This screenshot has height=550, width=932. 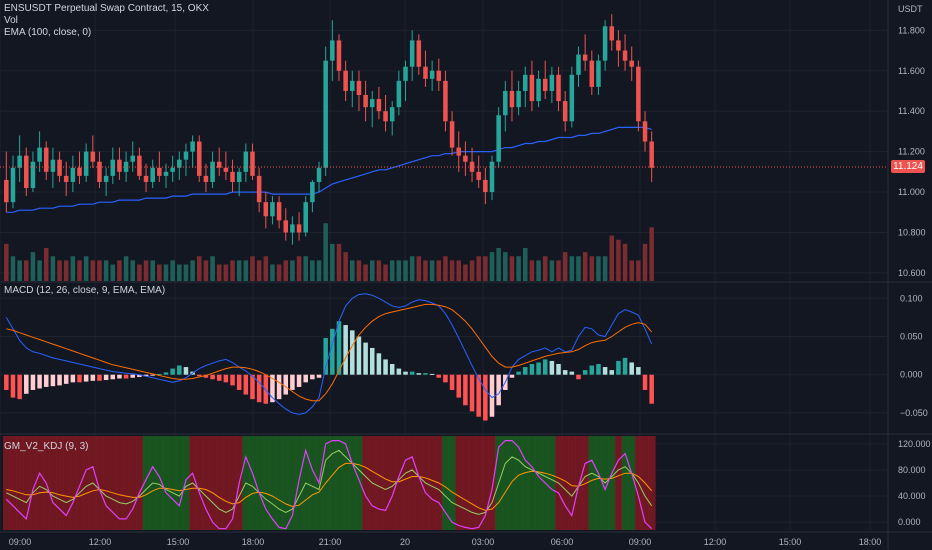 I want to click on current-price-badge: 11.124, so click(x=908, y=167).